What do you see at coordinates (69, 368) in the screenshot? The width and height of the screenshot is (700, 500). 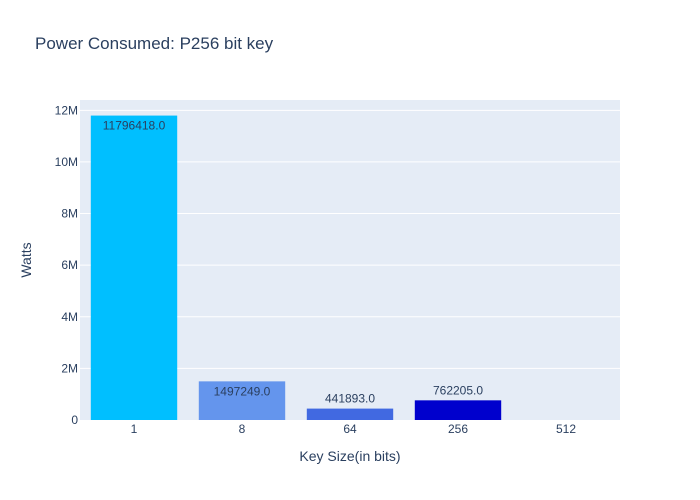 I see `y-tick-label: 2M` at bounding box center [69, 368].